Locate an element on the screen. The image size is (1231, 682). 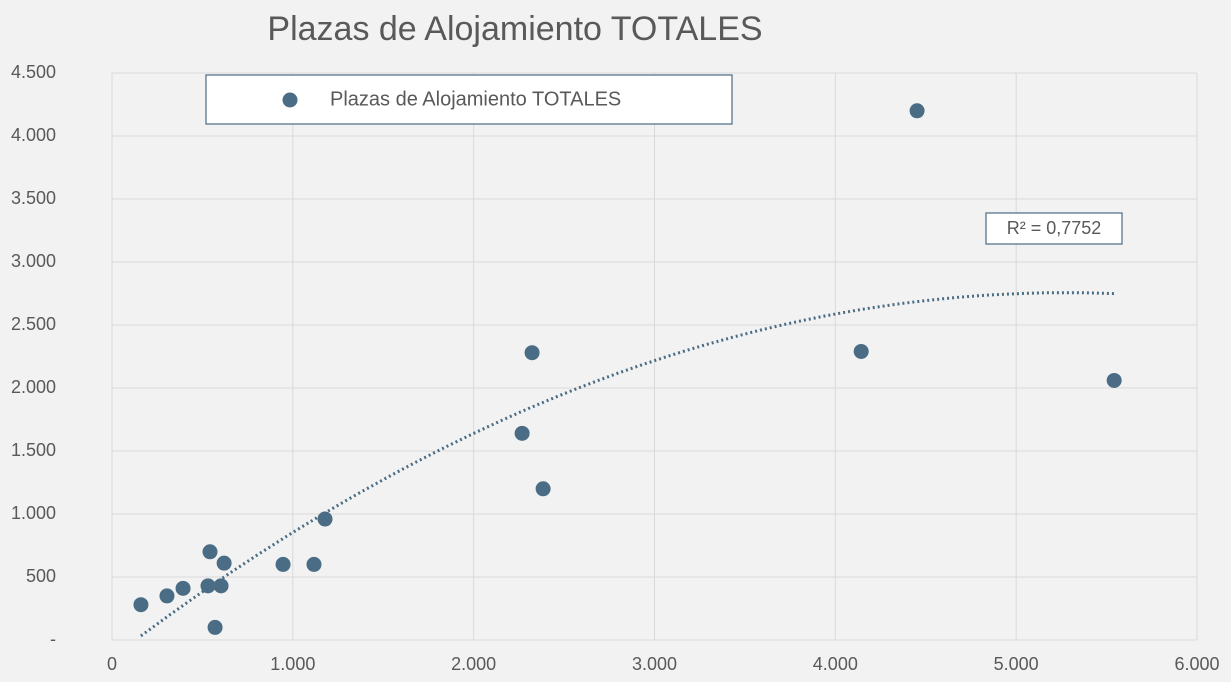
x-tick-label: 1.000 is located at coordinates (292, 664).